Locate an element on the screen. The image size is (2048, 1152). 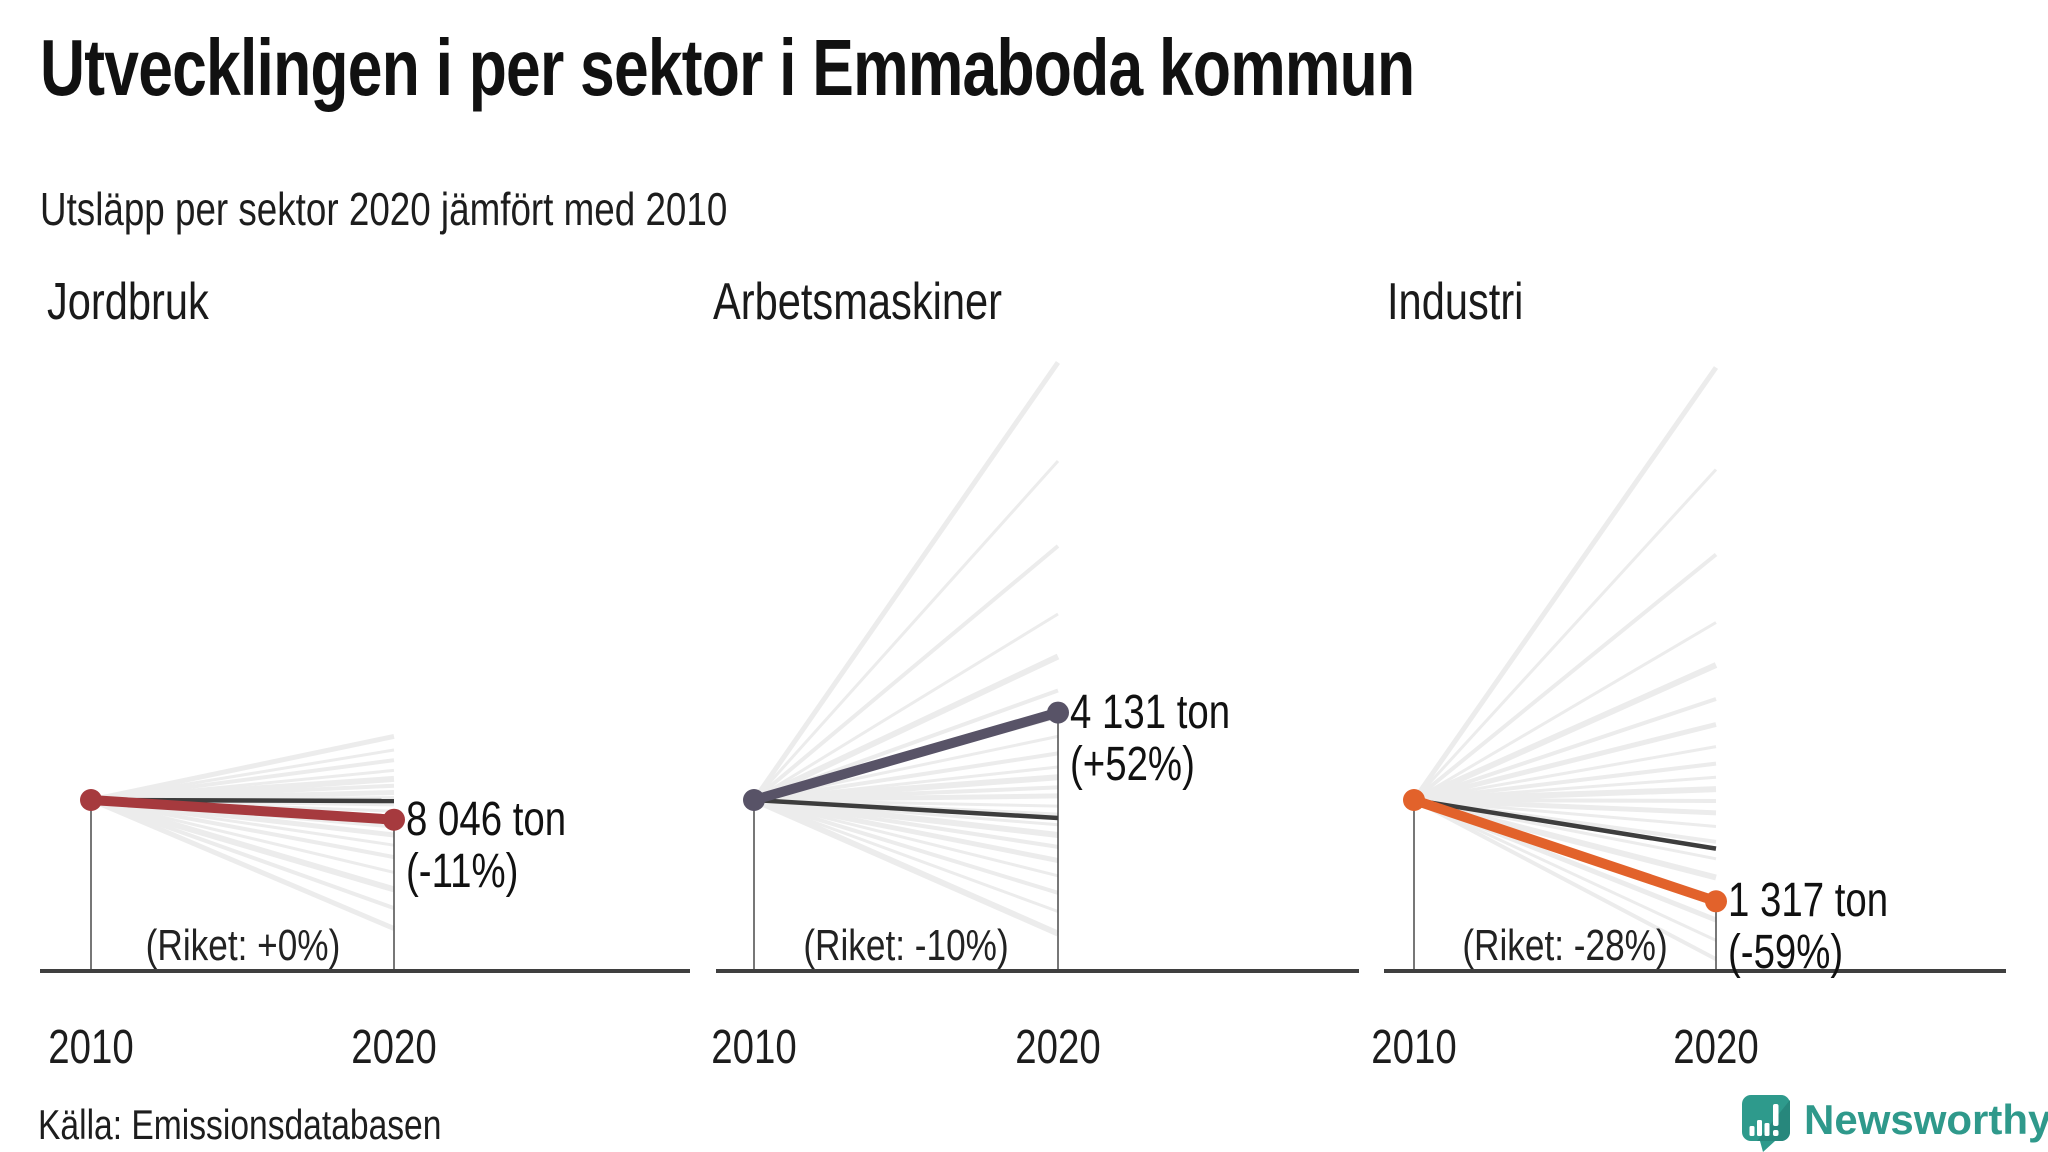
value-label: 8 046 ton is located at coordinates (486, 819).